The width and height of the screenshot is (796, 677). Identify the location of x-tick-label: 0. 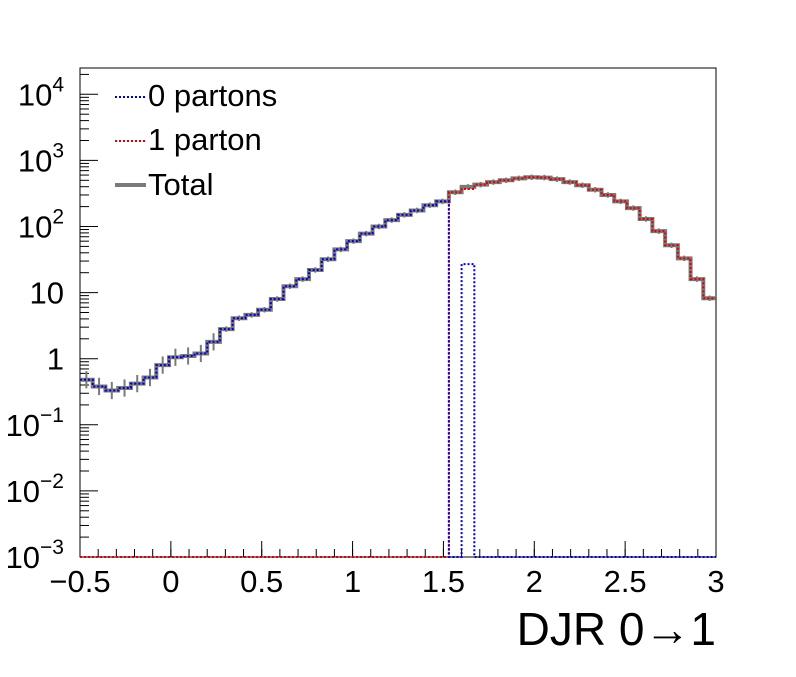
(170, 581).